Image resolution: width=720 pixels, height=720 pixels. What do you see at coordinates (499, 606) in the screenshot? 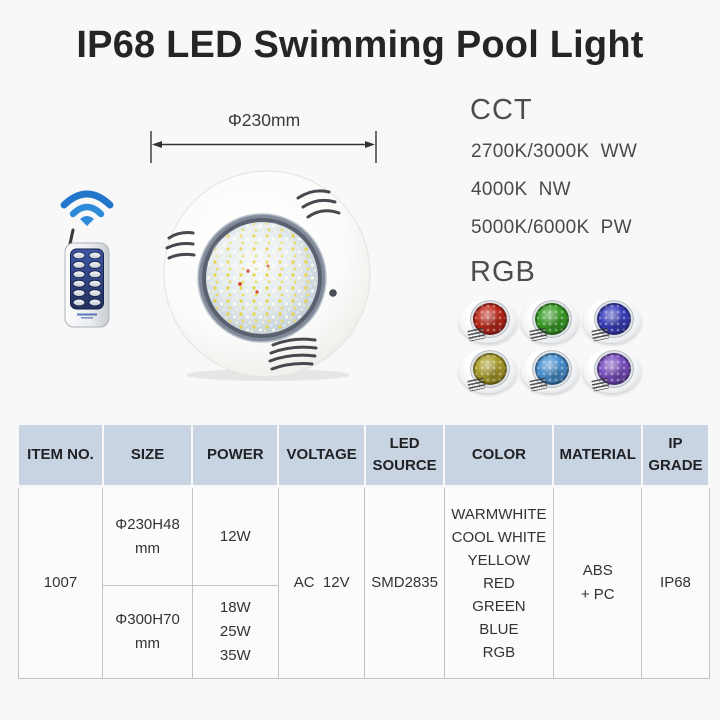
I see `color-option: GREEN` at bounding box center [499, 606].